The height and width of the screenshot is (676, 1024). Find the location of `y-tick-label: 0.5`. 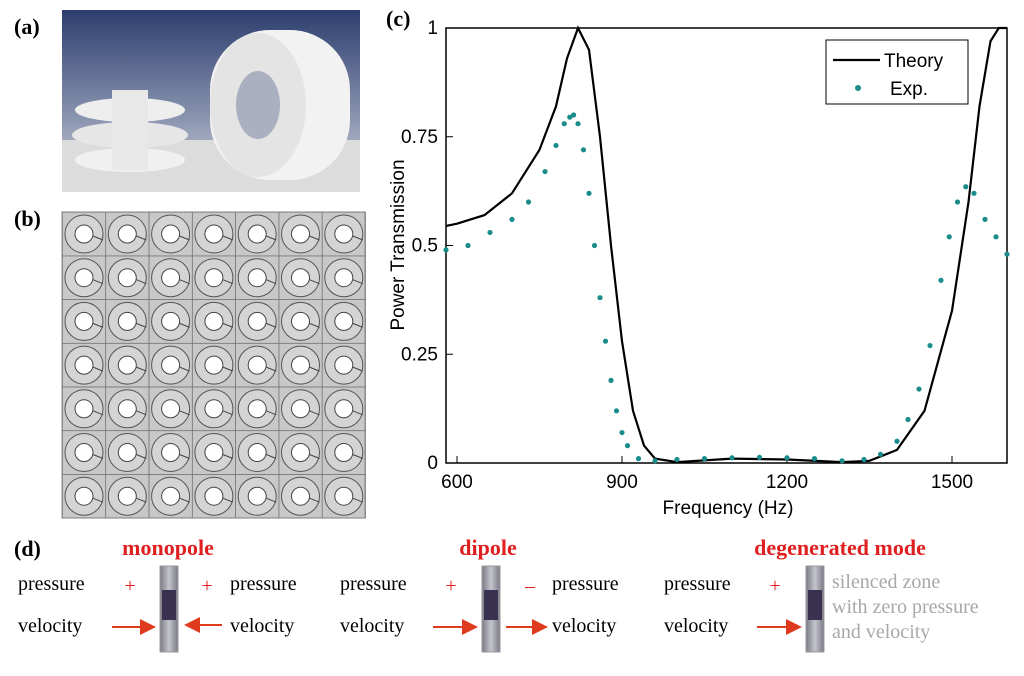

y-tick-label: 0.5 is located at coordinates (425, 246).